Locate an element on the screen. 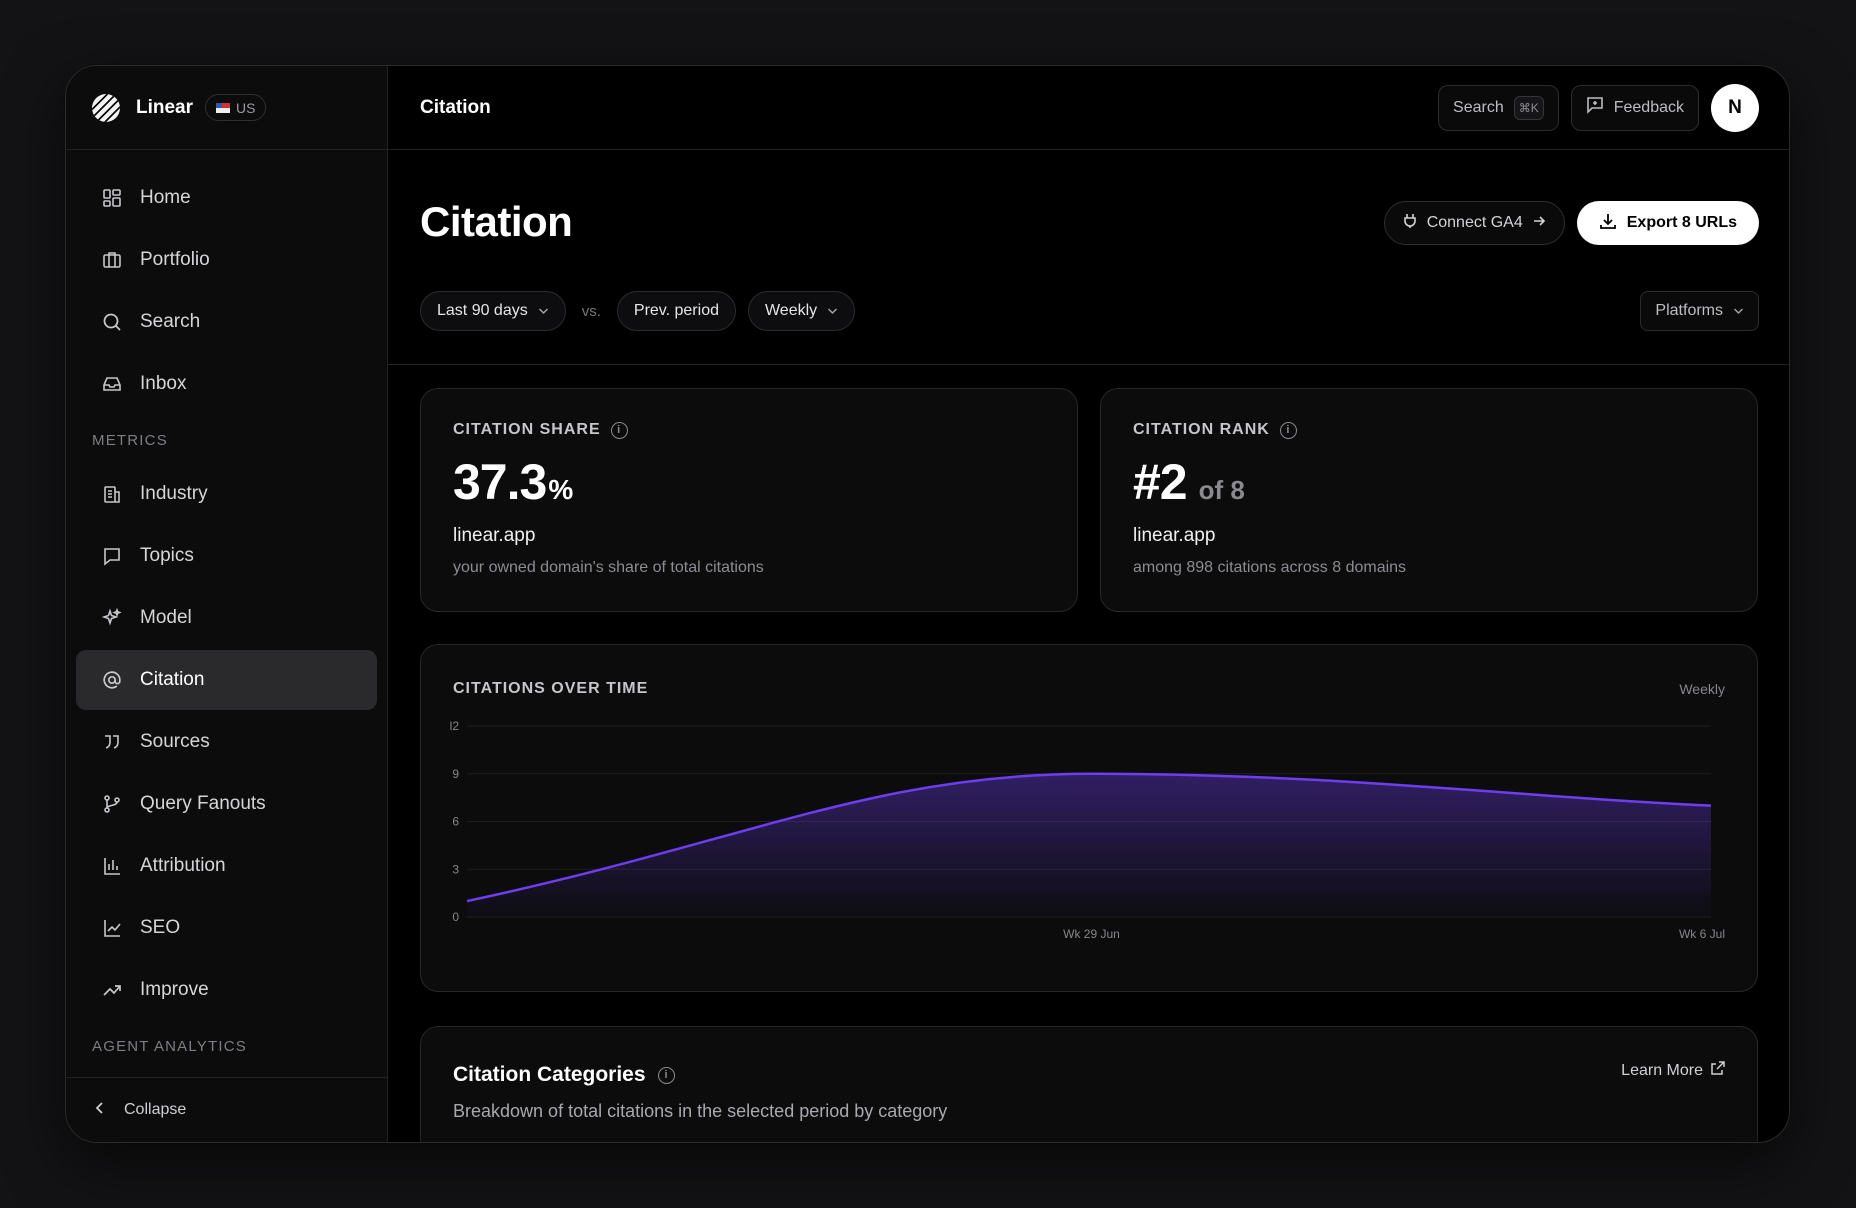 The image size is (1856, 1208). sidebar-item-improve: Improve is located at coordinates (226, 990).